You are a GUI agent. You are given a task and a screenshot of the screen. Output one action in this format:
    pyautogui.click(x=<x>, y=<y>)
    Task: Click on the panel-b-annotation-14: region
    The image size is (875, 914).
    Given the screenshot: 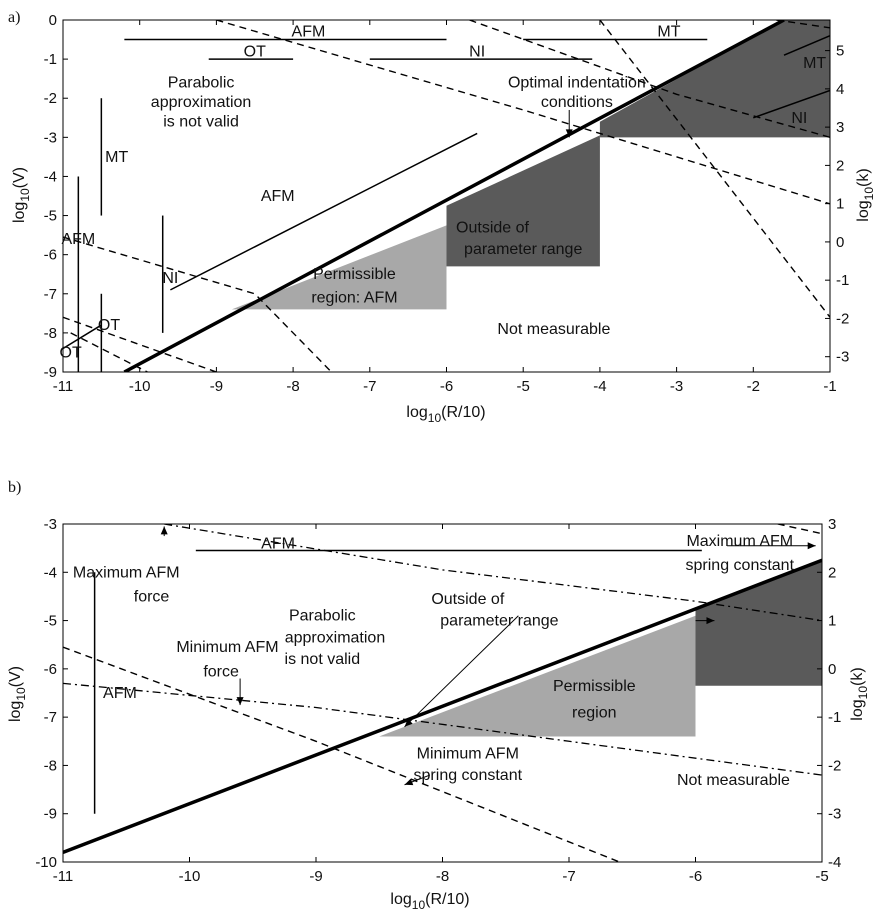 What is the action you would take?
    pyautogui.click(x=594, y=712)
    